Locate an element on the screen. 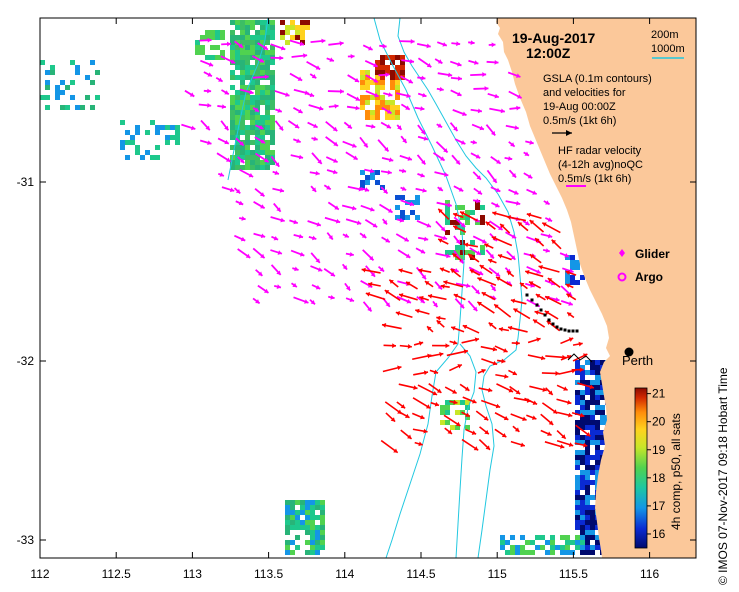 The height and width of the screenshot is (592, 739). gsla-legend-line1: GSLA (0.1m contours) is located at coordinates (597, 79).